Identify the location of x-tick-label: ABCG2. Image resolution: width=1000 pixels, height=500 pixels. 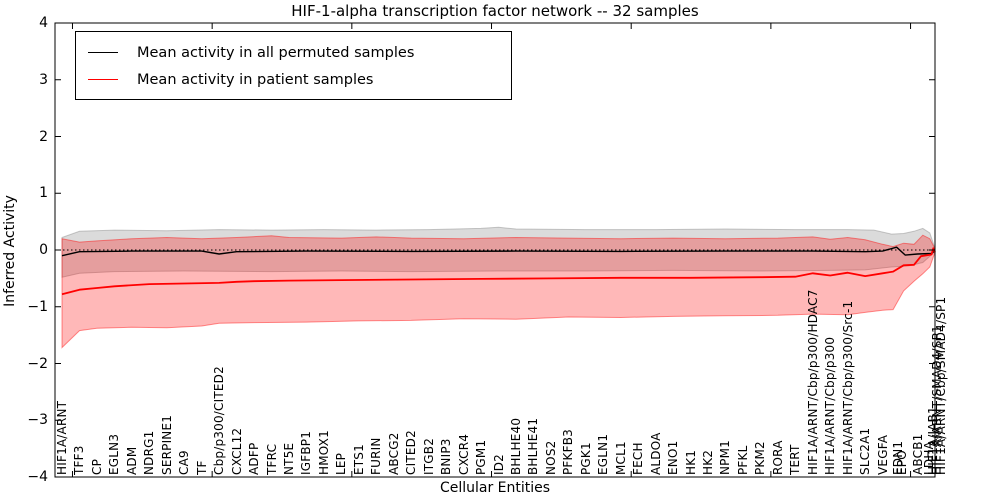
(393, 453).